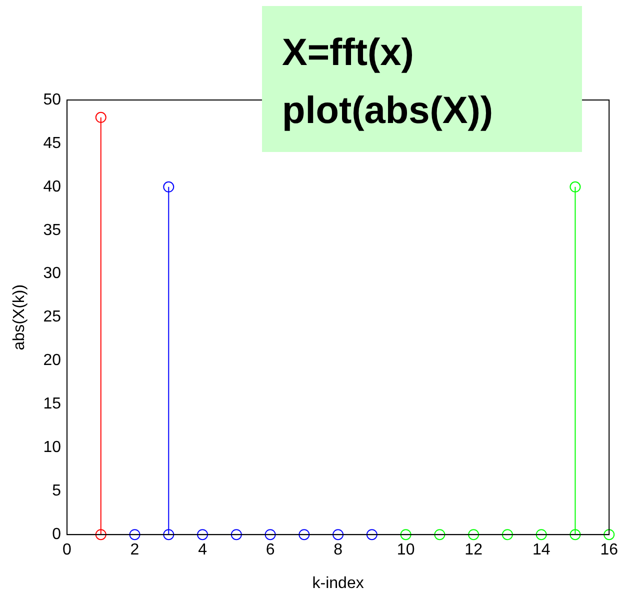 The width and height of the screenshot is (630, 597). What do you see at coordinates (270, 550) in the screenshot?
I see `x-tick-label: 6` at bounding box center [270, 550].